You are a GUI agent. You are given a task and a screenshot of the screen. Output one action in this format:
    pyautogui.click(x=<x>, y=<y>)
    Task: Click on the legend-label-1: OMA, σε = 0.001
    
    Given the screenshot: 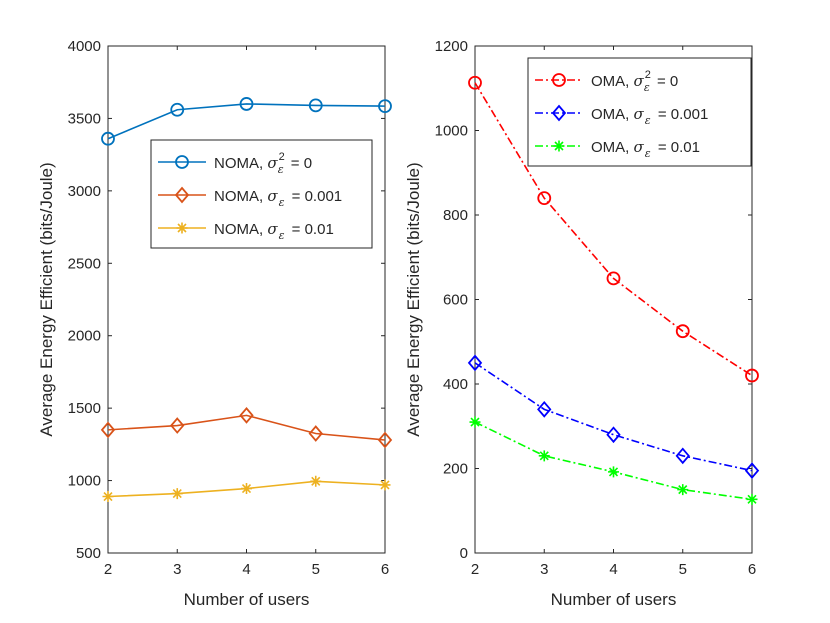 What is the action you would take?
    pyautogui.click(x=649, y=116)
    